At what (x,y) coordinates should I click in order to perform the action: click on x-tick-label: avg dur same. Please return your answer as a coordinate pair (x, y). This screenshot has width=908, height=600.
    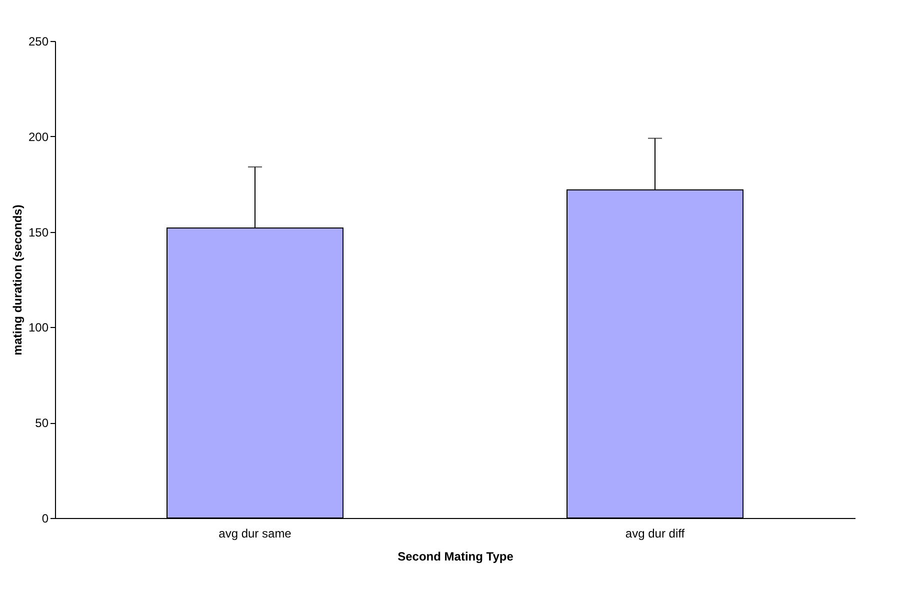
    Looking at the image, I should click on (255, 533).